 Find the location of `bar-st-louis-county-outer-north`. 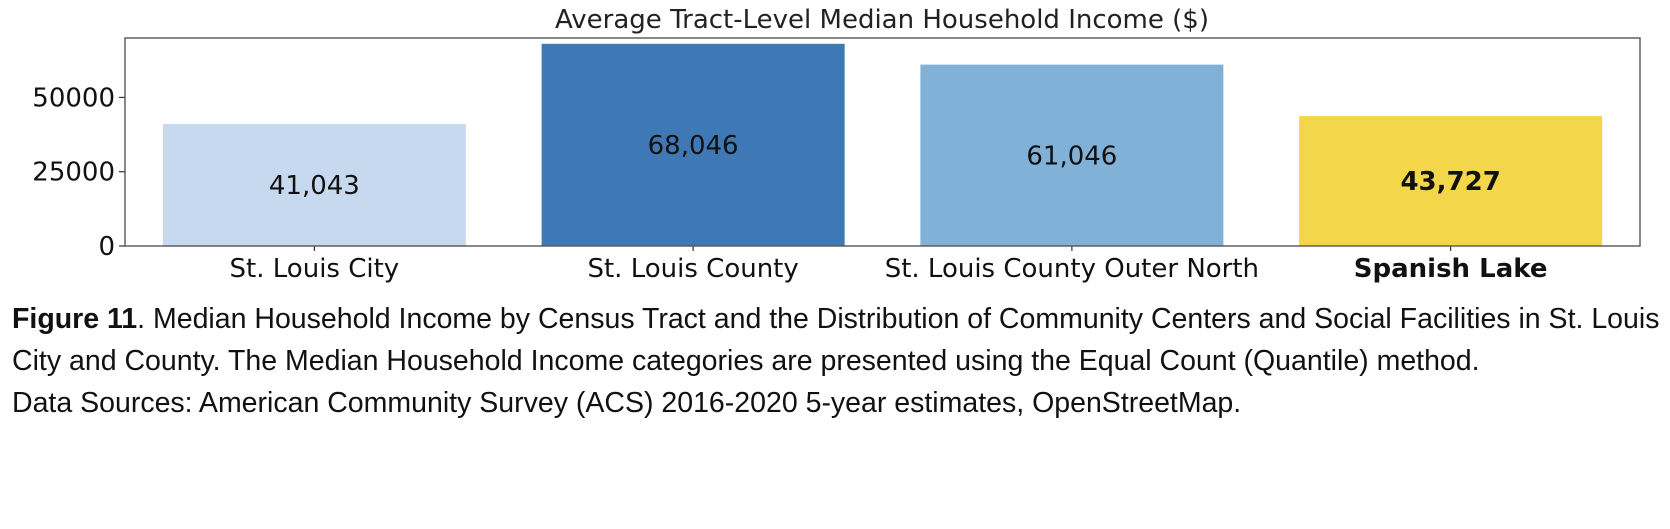

bar-st-louis-county-outer-north is located at coordinates (1072, 155).